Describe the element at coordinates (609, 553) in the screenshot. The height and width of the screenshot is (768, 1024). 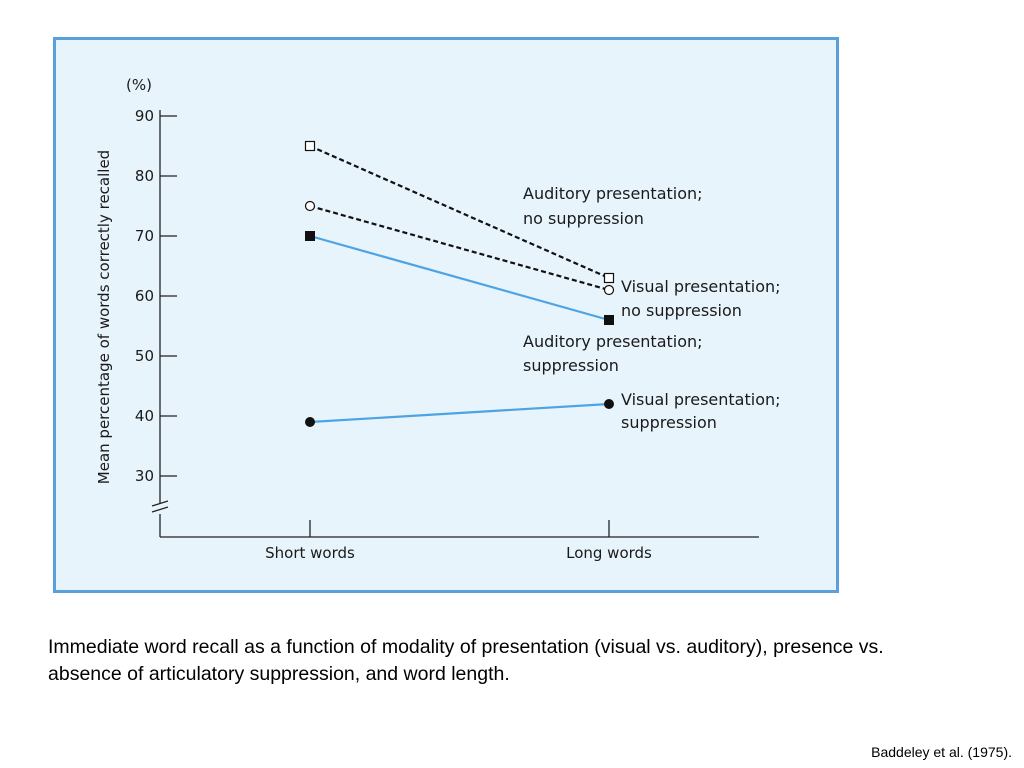
I see `x-tick-label: Long words` at that location.